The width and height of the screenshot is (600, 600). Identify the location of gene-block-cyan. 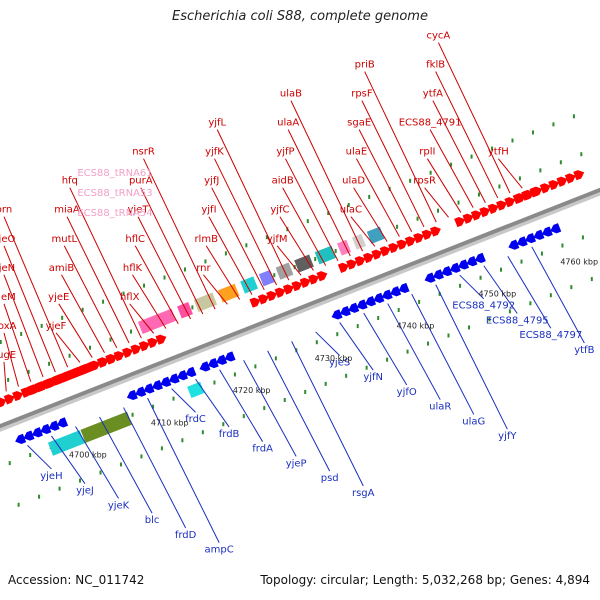
(66, 443).